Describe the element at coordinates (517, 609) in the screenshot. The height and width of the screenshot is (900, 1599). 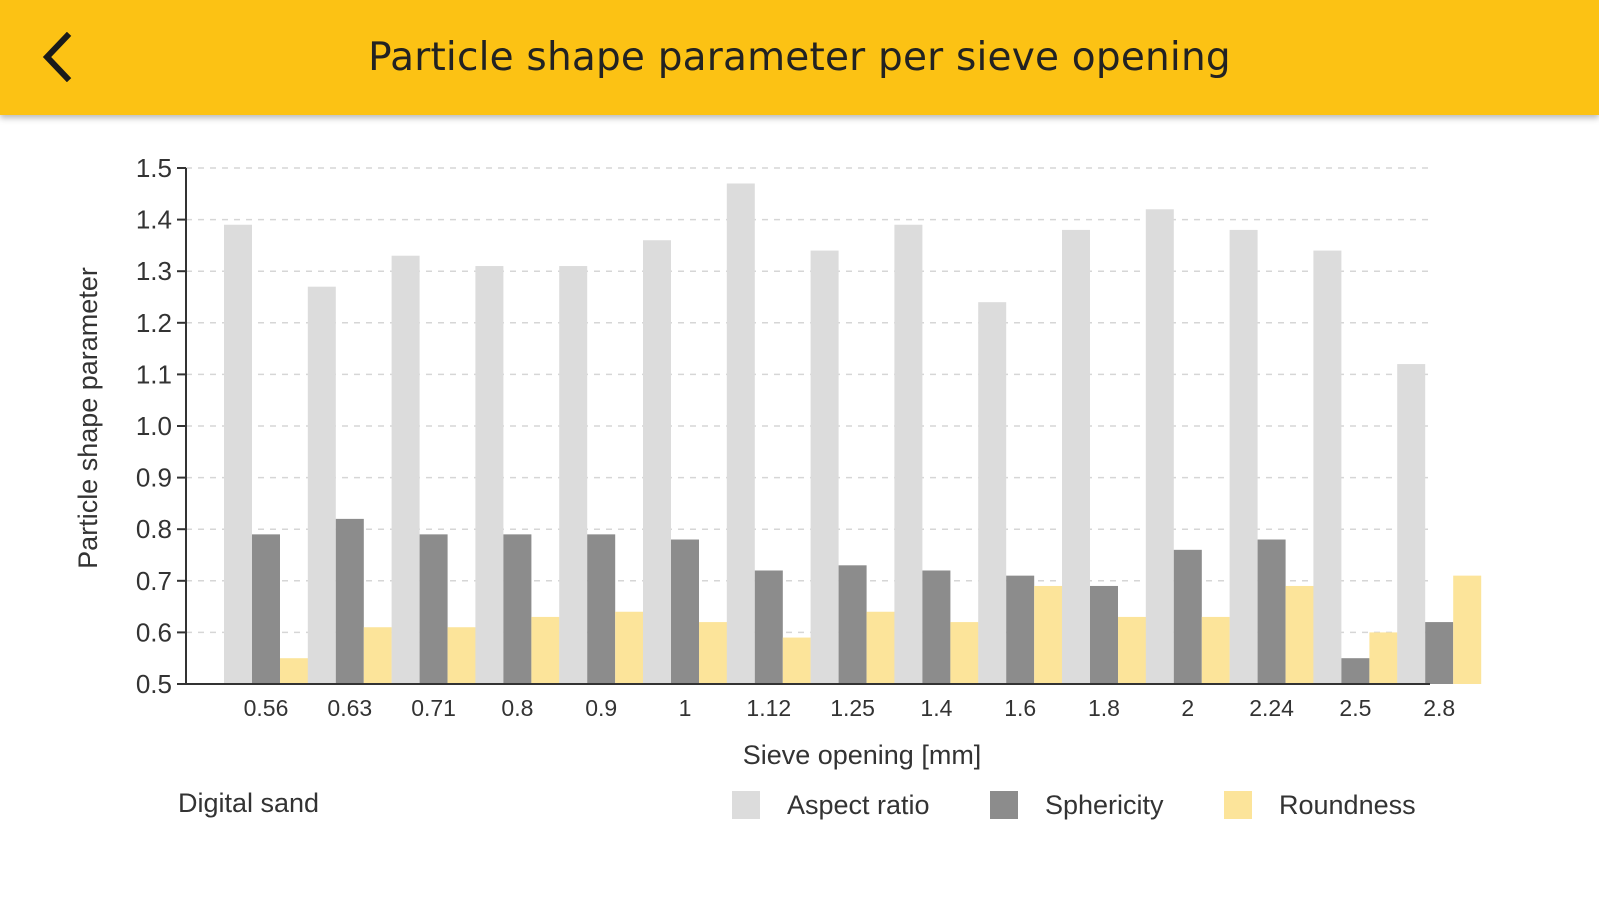
I see `bar-sphericity-0.8` at that location.